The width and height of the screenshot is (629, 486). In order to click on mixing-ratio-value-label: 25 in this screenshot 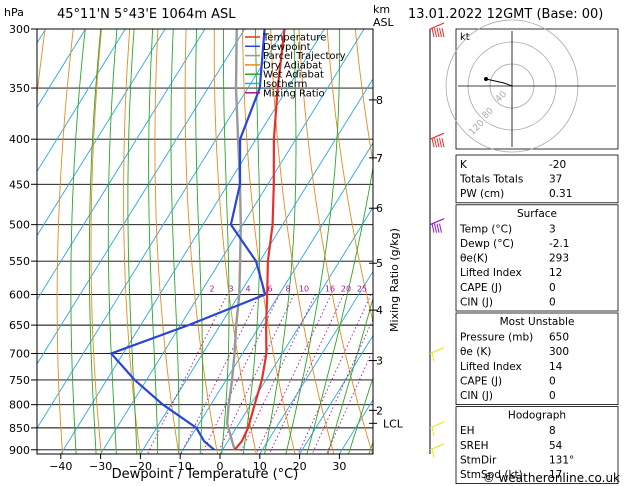, I will do `click(362, 288)`.